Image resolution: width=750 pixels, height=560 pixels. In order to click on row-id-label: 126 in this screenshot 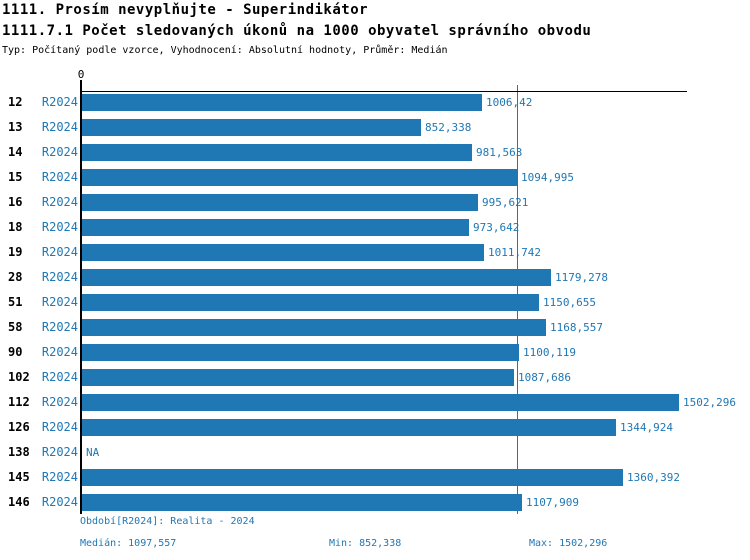, I will do `click(19, 427)`.